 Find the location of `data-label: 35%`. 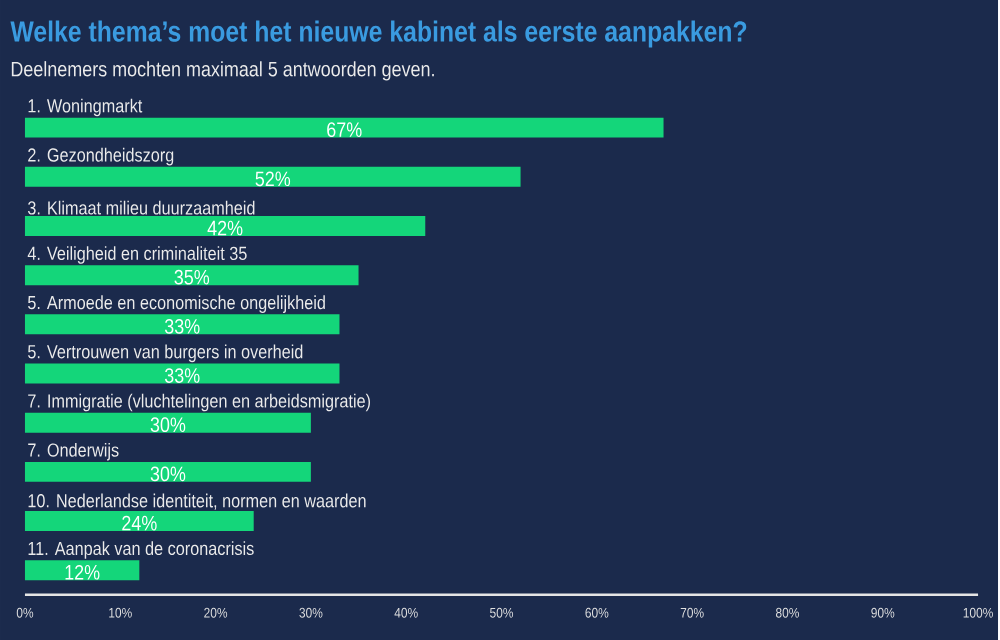

data-label: 35% is located at coordinates (192, 277).